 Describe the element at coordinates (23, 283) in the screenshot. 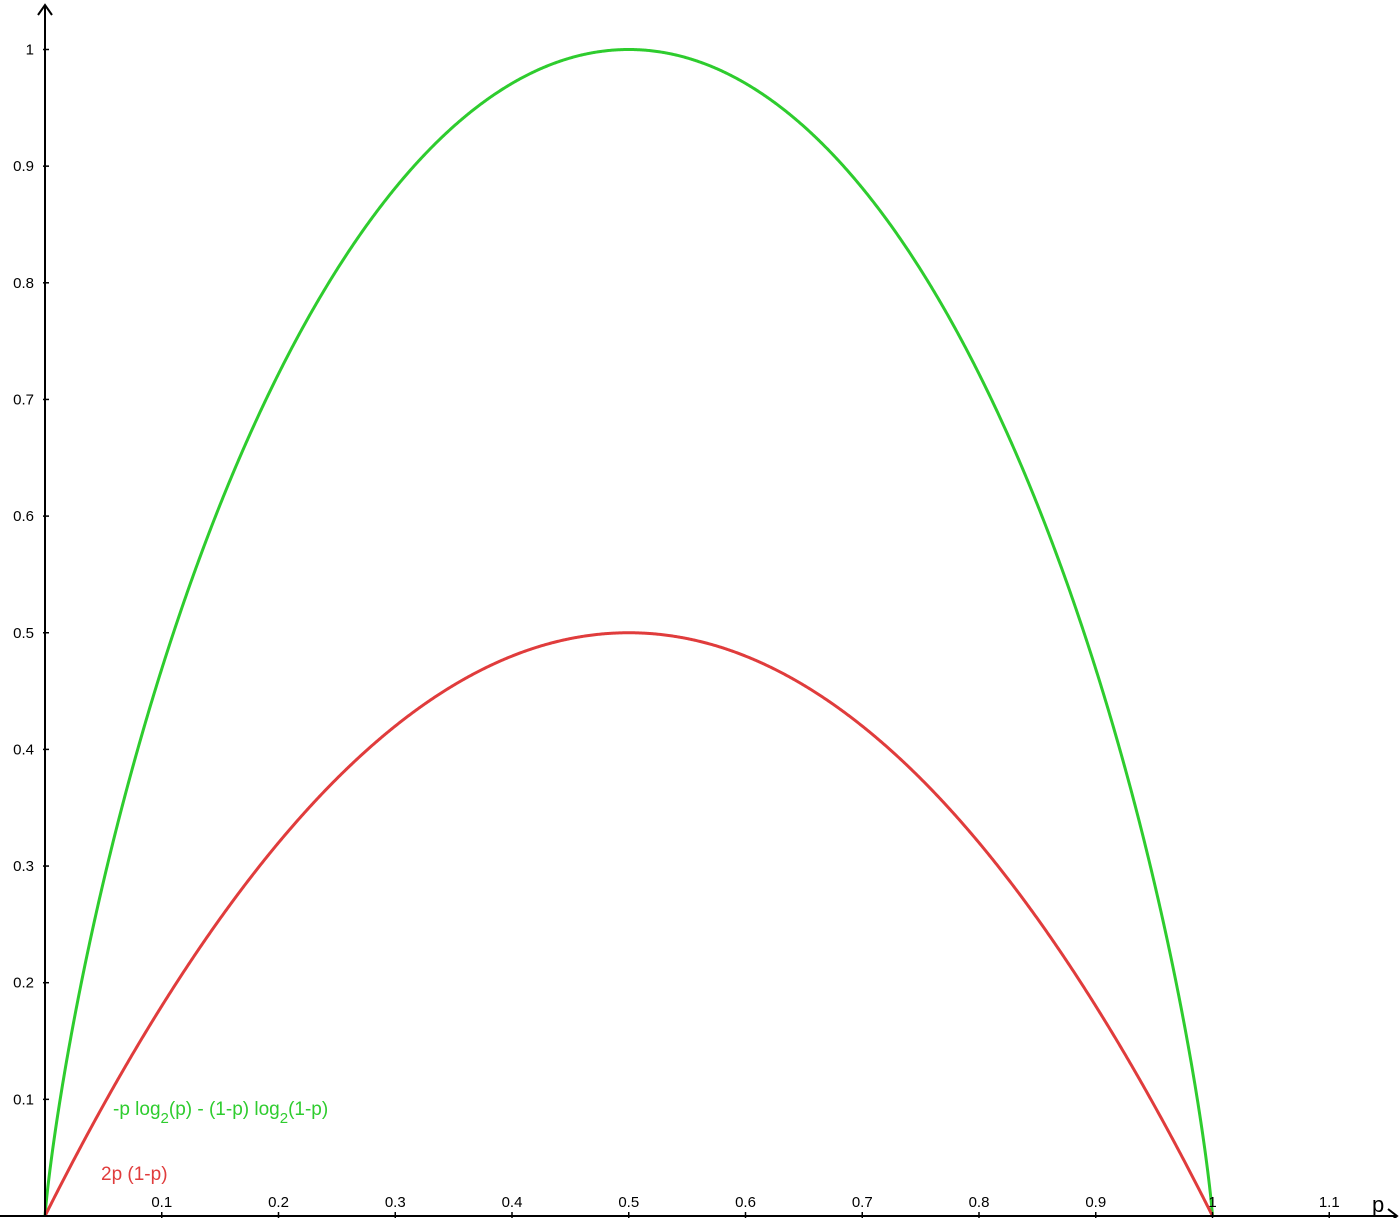

I see `y-tick-label: 0.8` at that location.